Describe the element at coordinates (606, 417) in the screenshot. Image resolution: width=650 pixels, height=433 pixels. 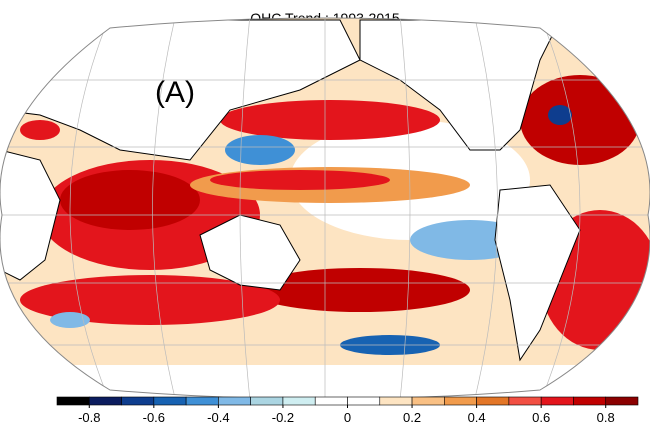
I see `colorbar-tick-label: 0.8` at that location.